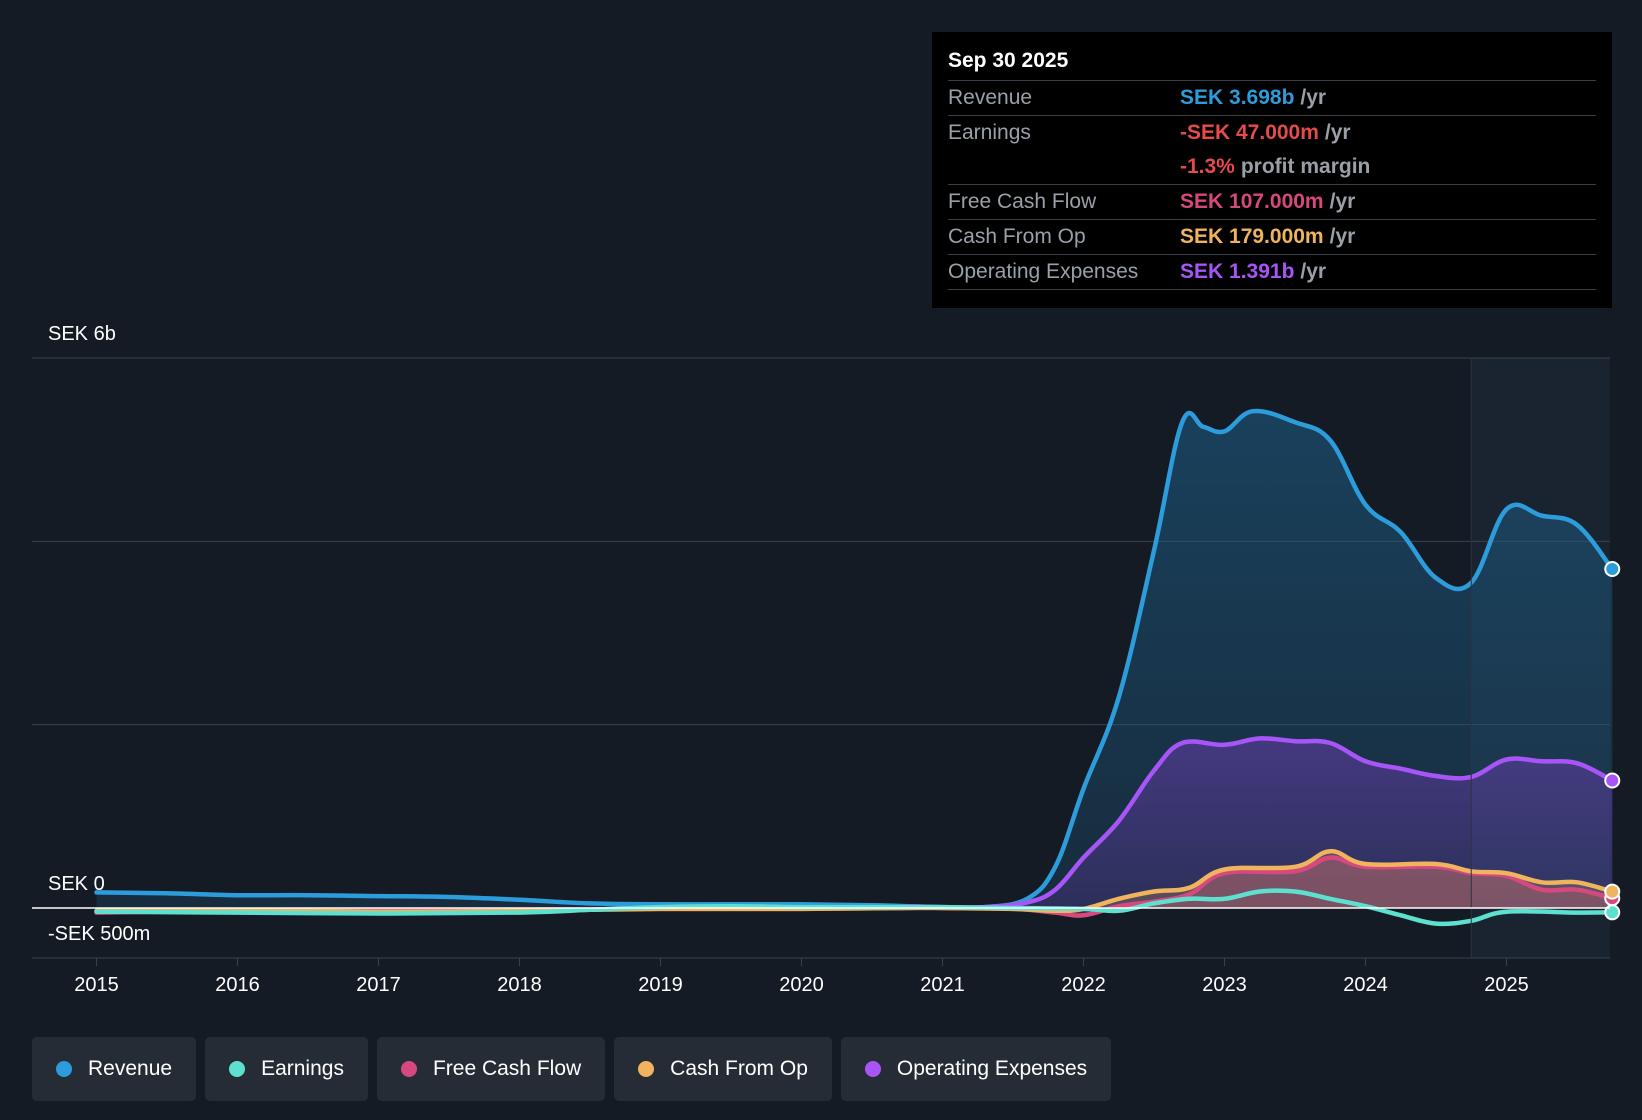  Describe the element at coordinates (1612, 569) in the screenshot. I see `end-point-revenue` at that location.